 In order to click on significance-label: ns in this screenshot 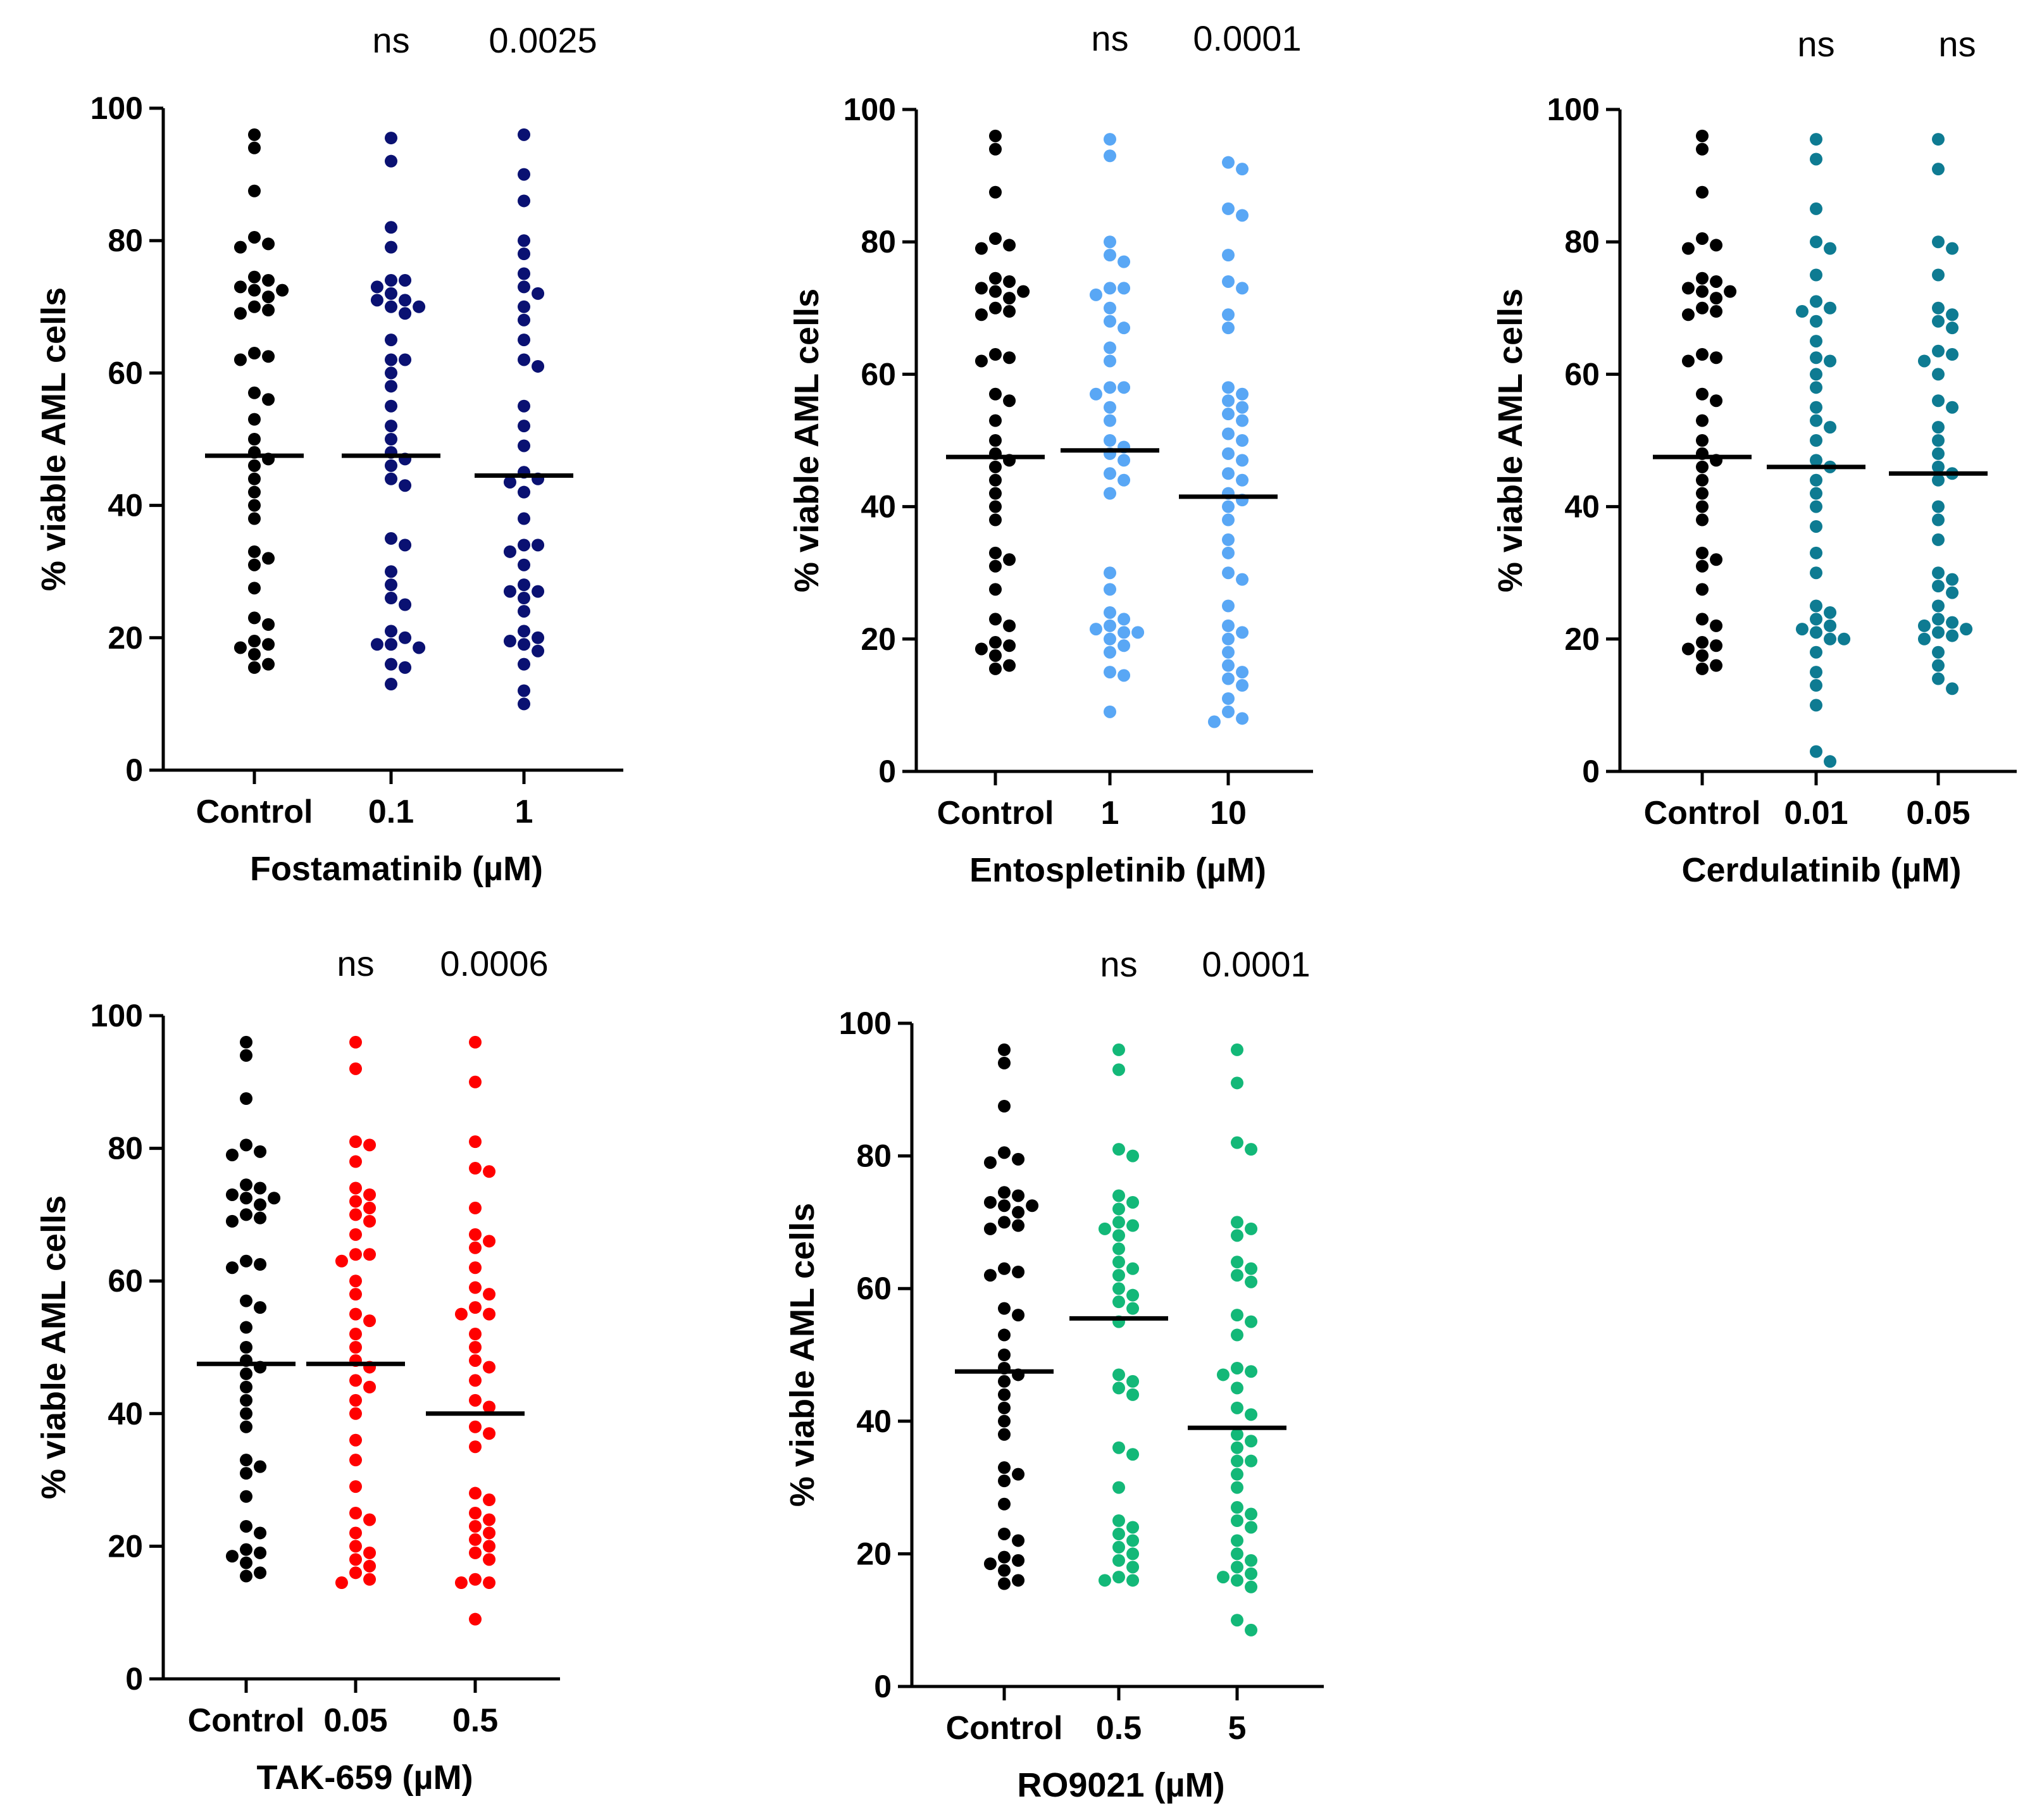, I will do `click(1815, 44)`.